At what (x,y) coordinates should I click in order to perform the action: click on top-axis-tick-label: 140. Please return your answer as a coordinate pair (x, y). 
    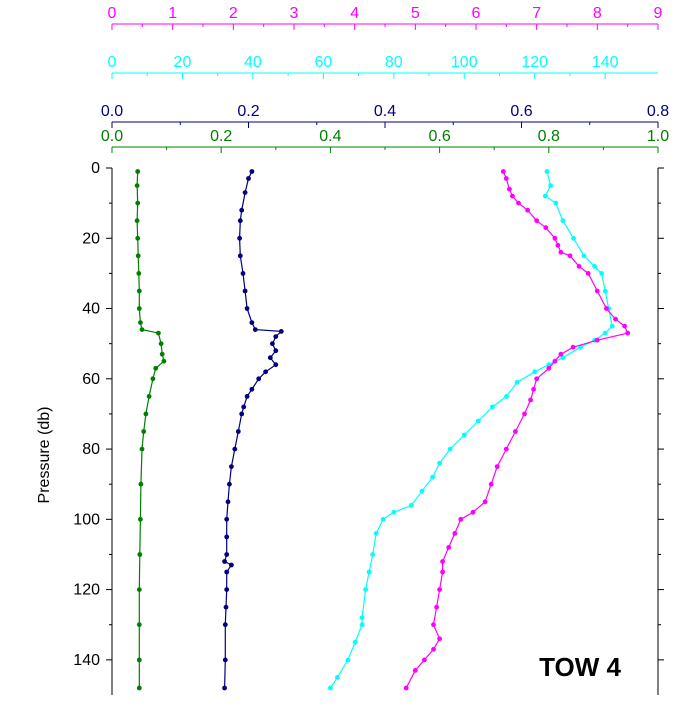
    Looking at the image, I should click on (605, 62).